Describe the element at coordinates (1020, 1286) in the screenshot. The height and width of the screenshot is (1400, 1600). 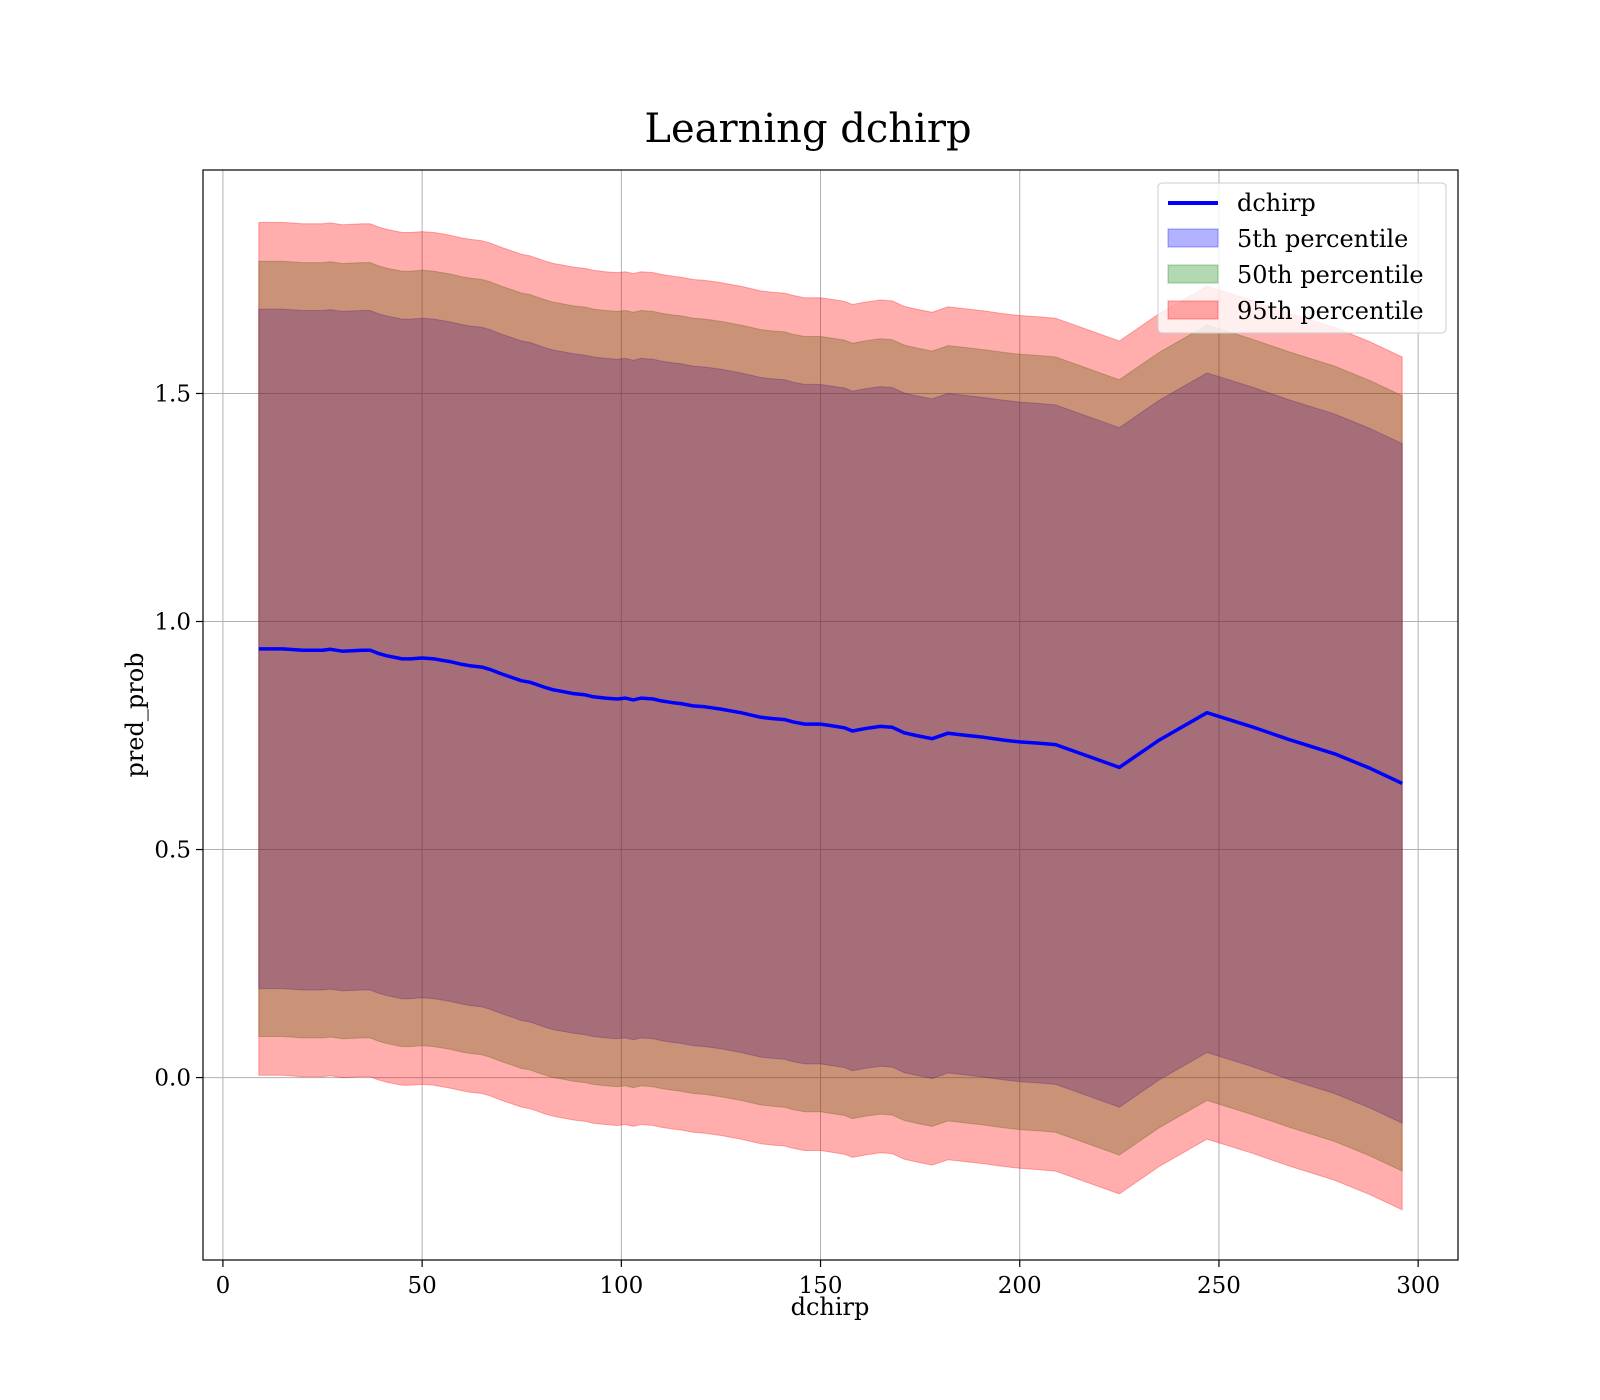
I see `x-tick-label: 200` at that location.